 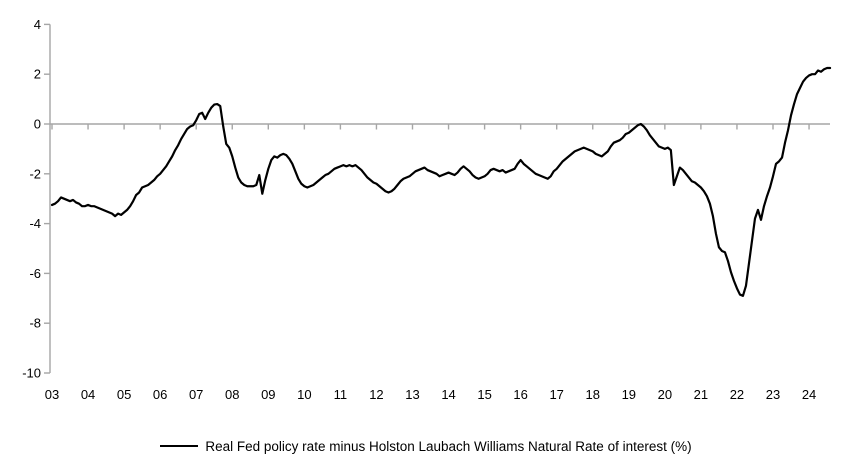 I want to click on x-tick-label: 08, so click(x=232, y=394).